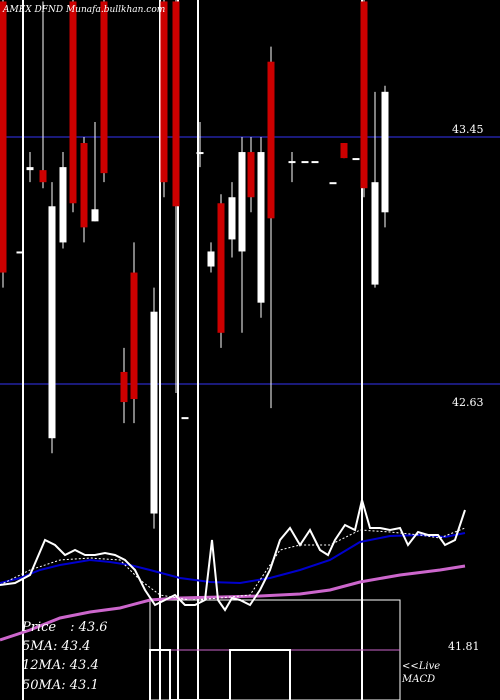 The height and width of the screenshot is (700, 500). What do you see at coordinates (468, 129) in the screenshot?
I see `price-level-label-1: 43.45` at bounding box center [468, 129].